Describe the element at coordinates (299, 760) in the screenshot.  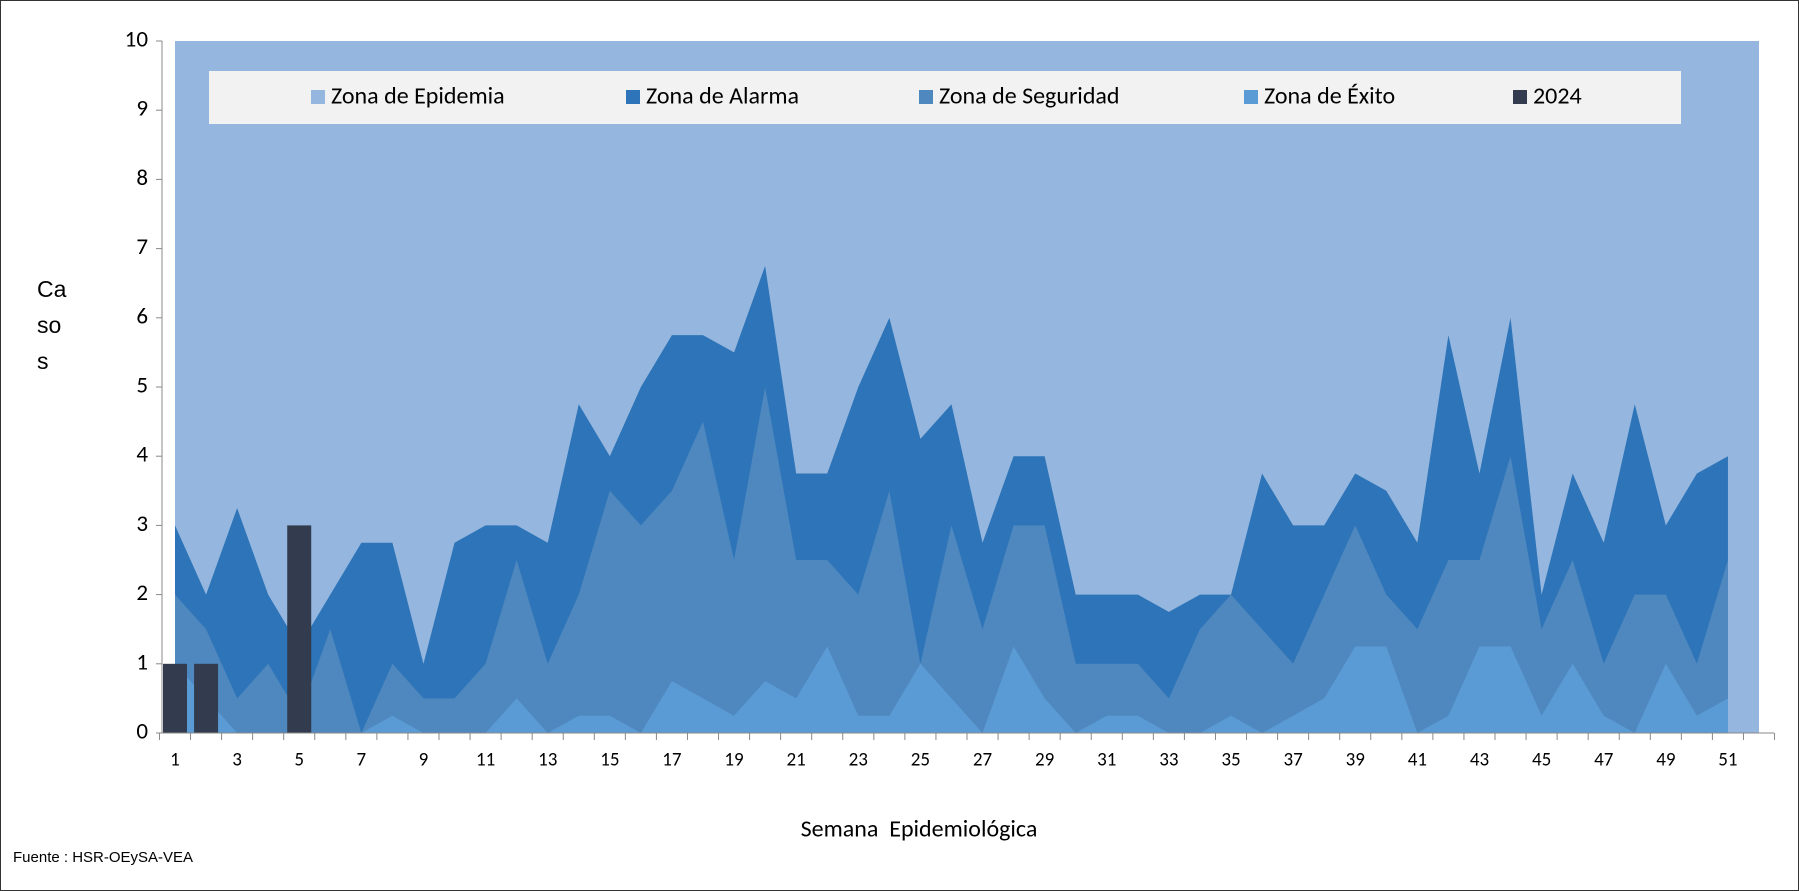
I see `x-tick-label: 5` at that location.